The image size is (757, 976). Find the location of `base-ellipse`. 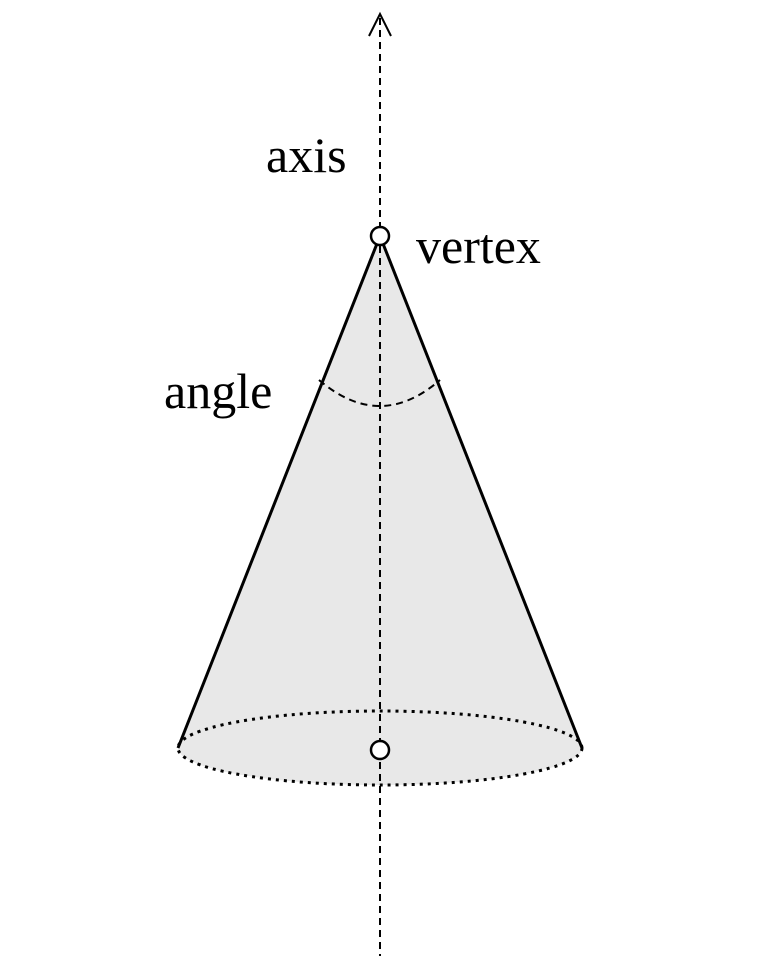

base-ellipse is located at coordinates (380, 748).